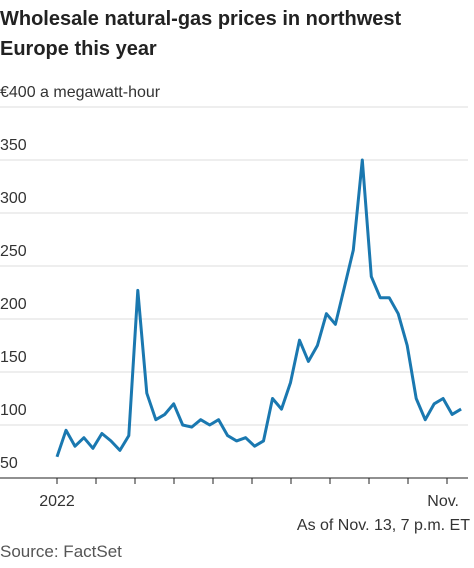 The height and width of the screenshot is (568, 474). Describe the element at coordinates (13, 357) in the screenshot. I see `y-tick-label: 150` at that location.